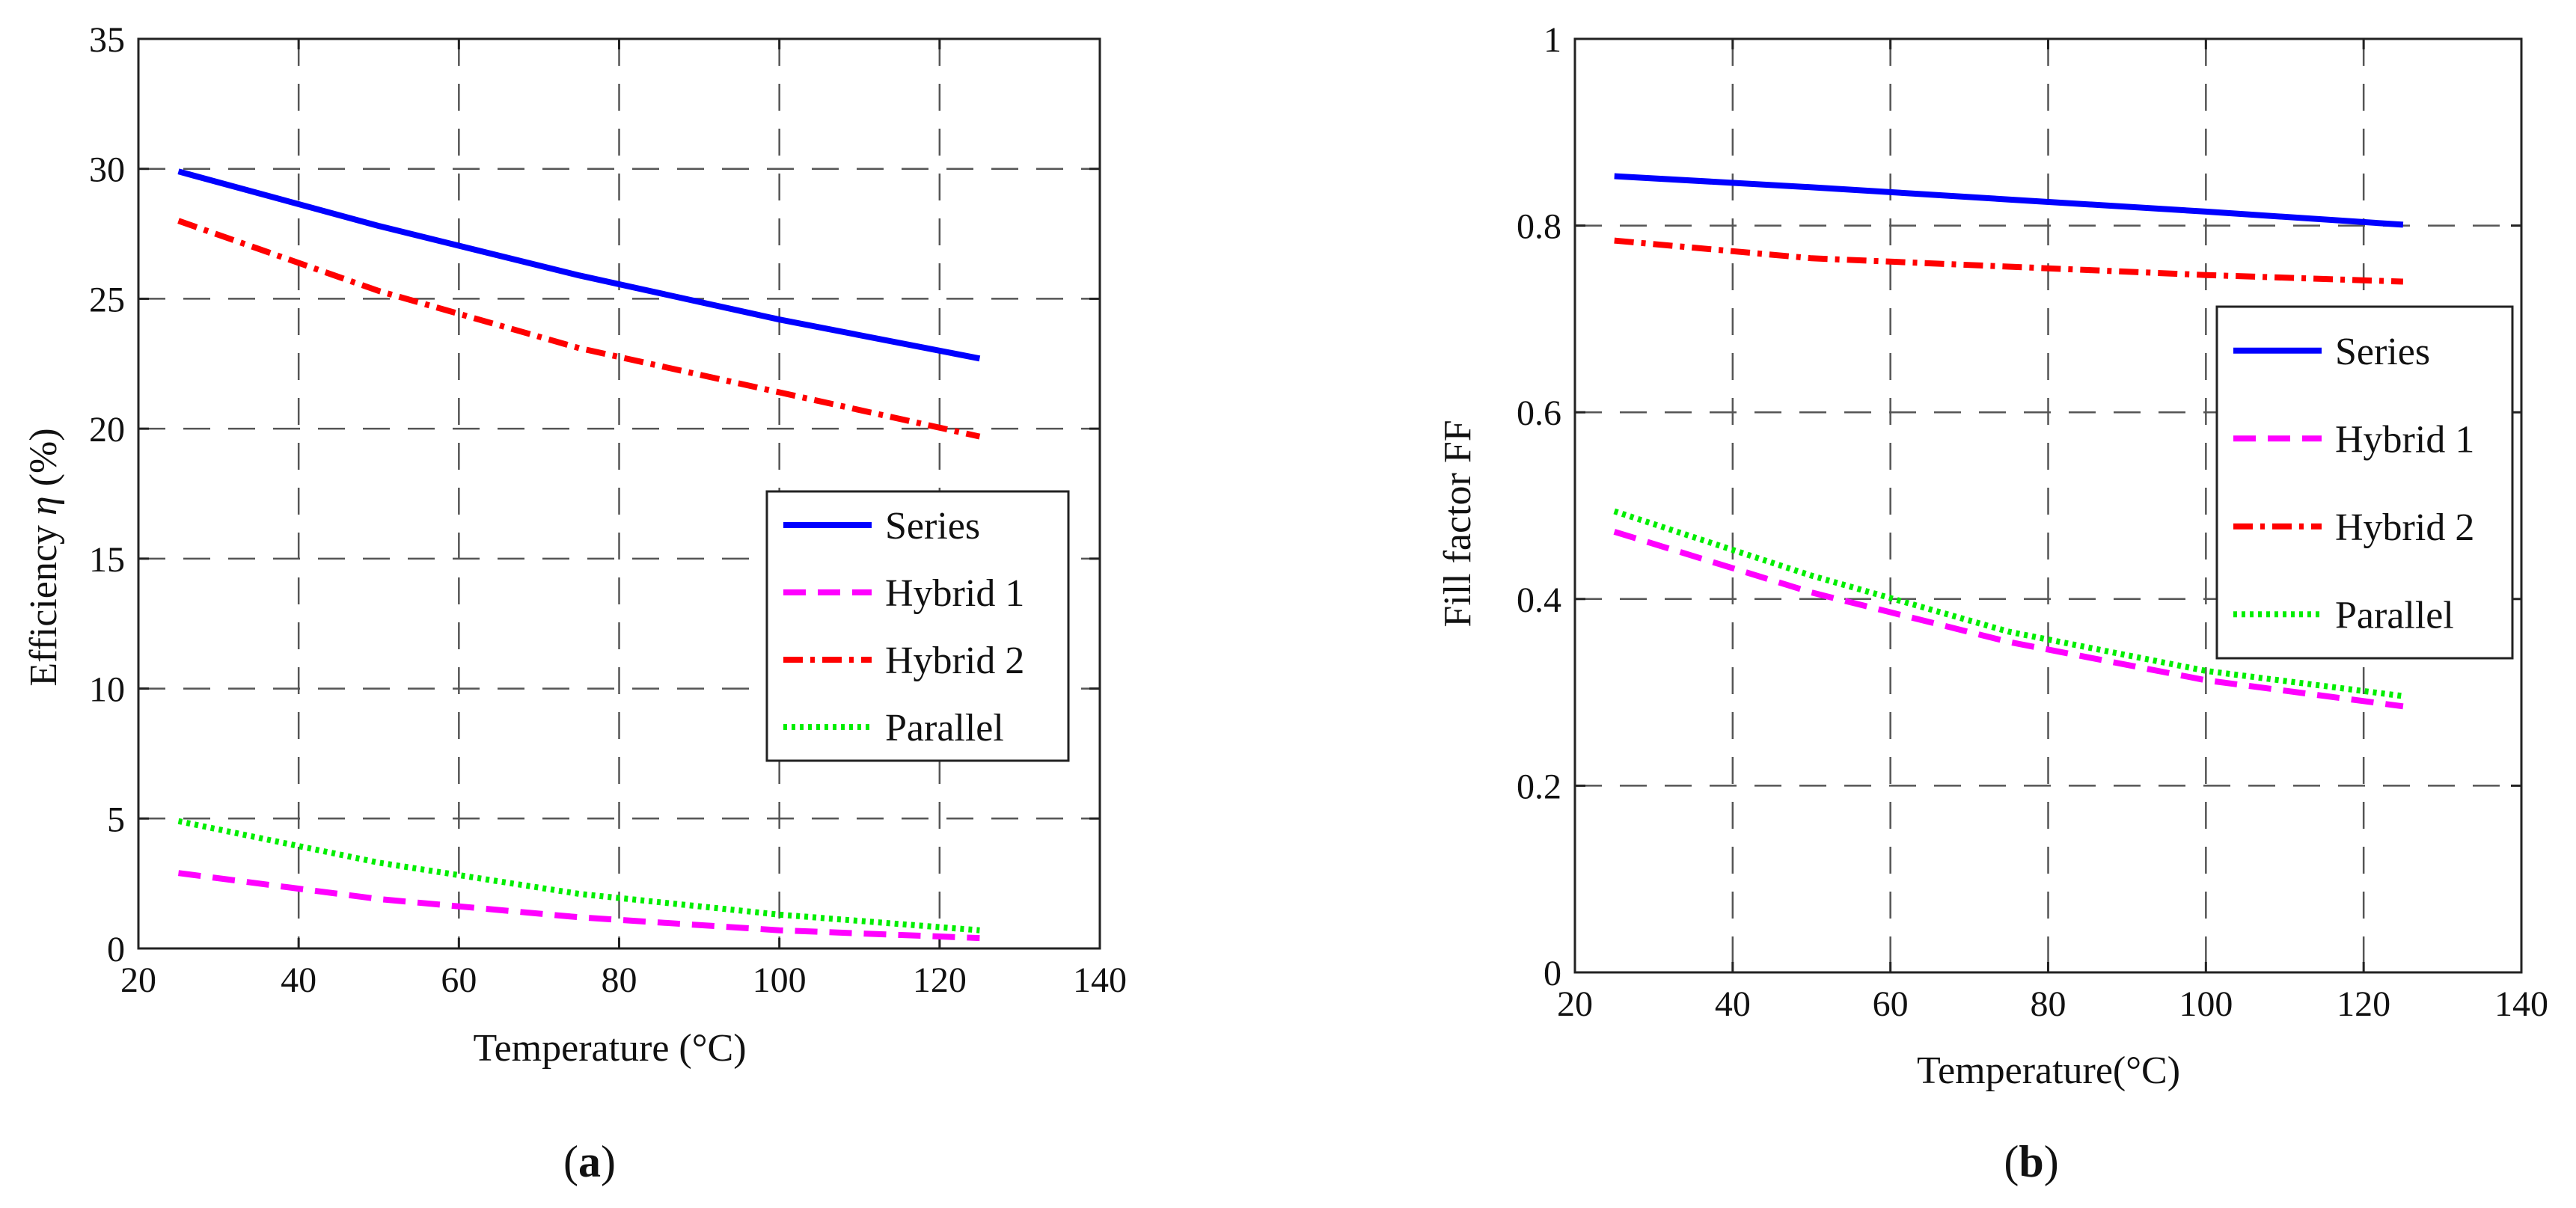 The image size is (2576, 1208). I want to click on panel-a-x-tick-label: 140, so click(1100, 980).